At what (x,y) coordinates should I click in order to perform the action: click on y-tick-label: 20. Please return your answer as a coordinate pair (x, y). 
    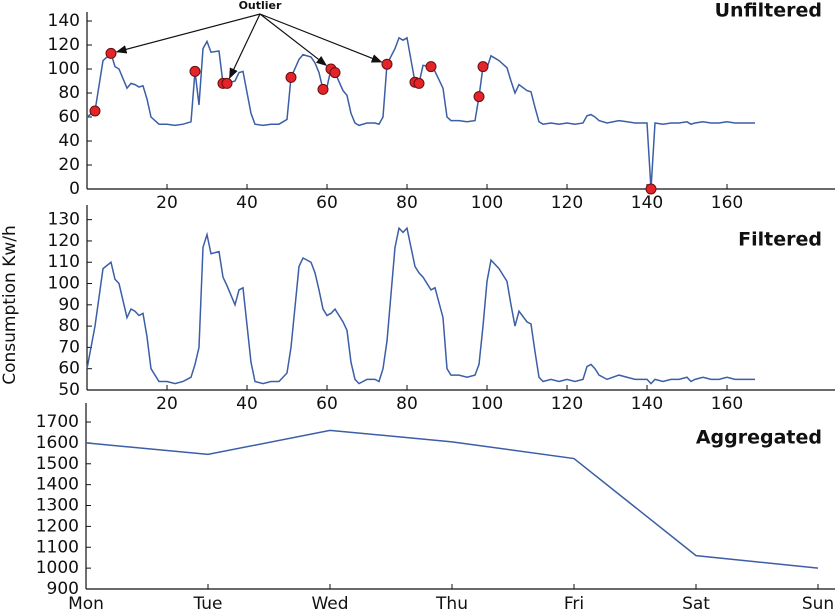
    Looking at the image, I should click on (69, 165).